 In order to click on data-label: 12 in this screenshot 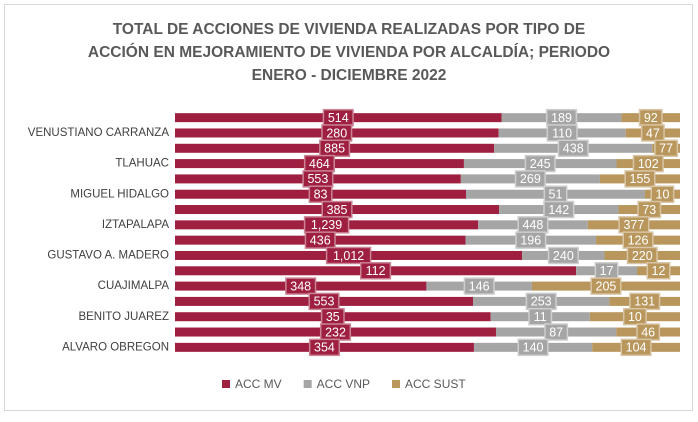, I will do `click(659, 271)`.